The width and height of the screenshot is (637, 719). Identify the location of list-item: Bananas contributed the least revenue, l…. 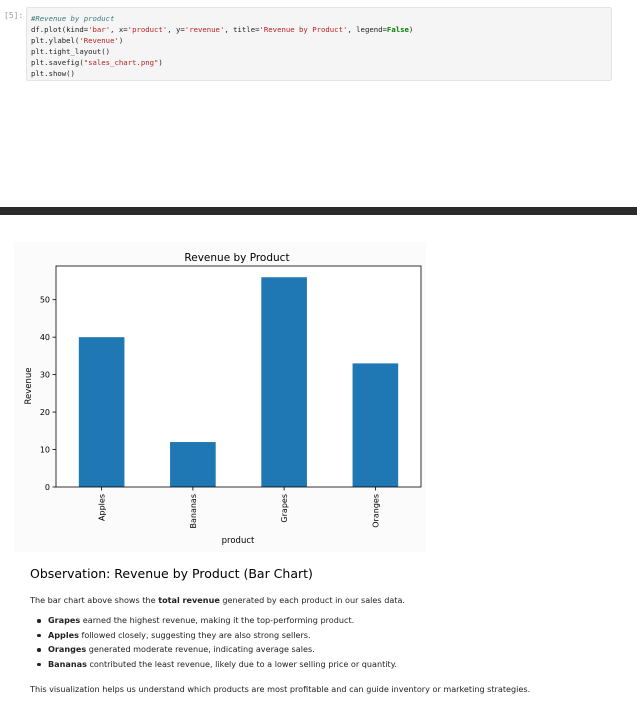
(217, 666).